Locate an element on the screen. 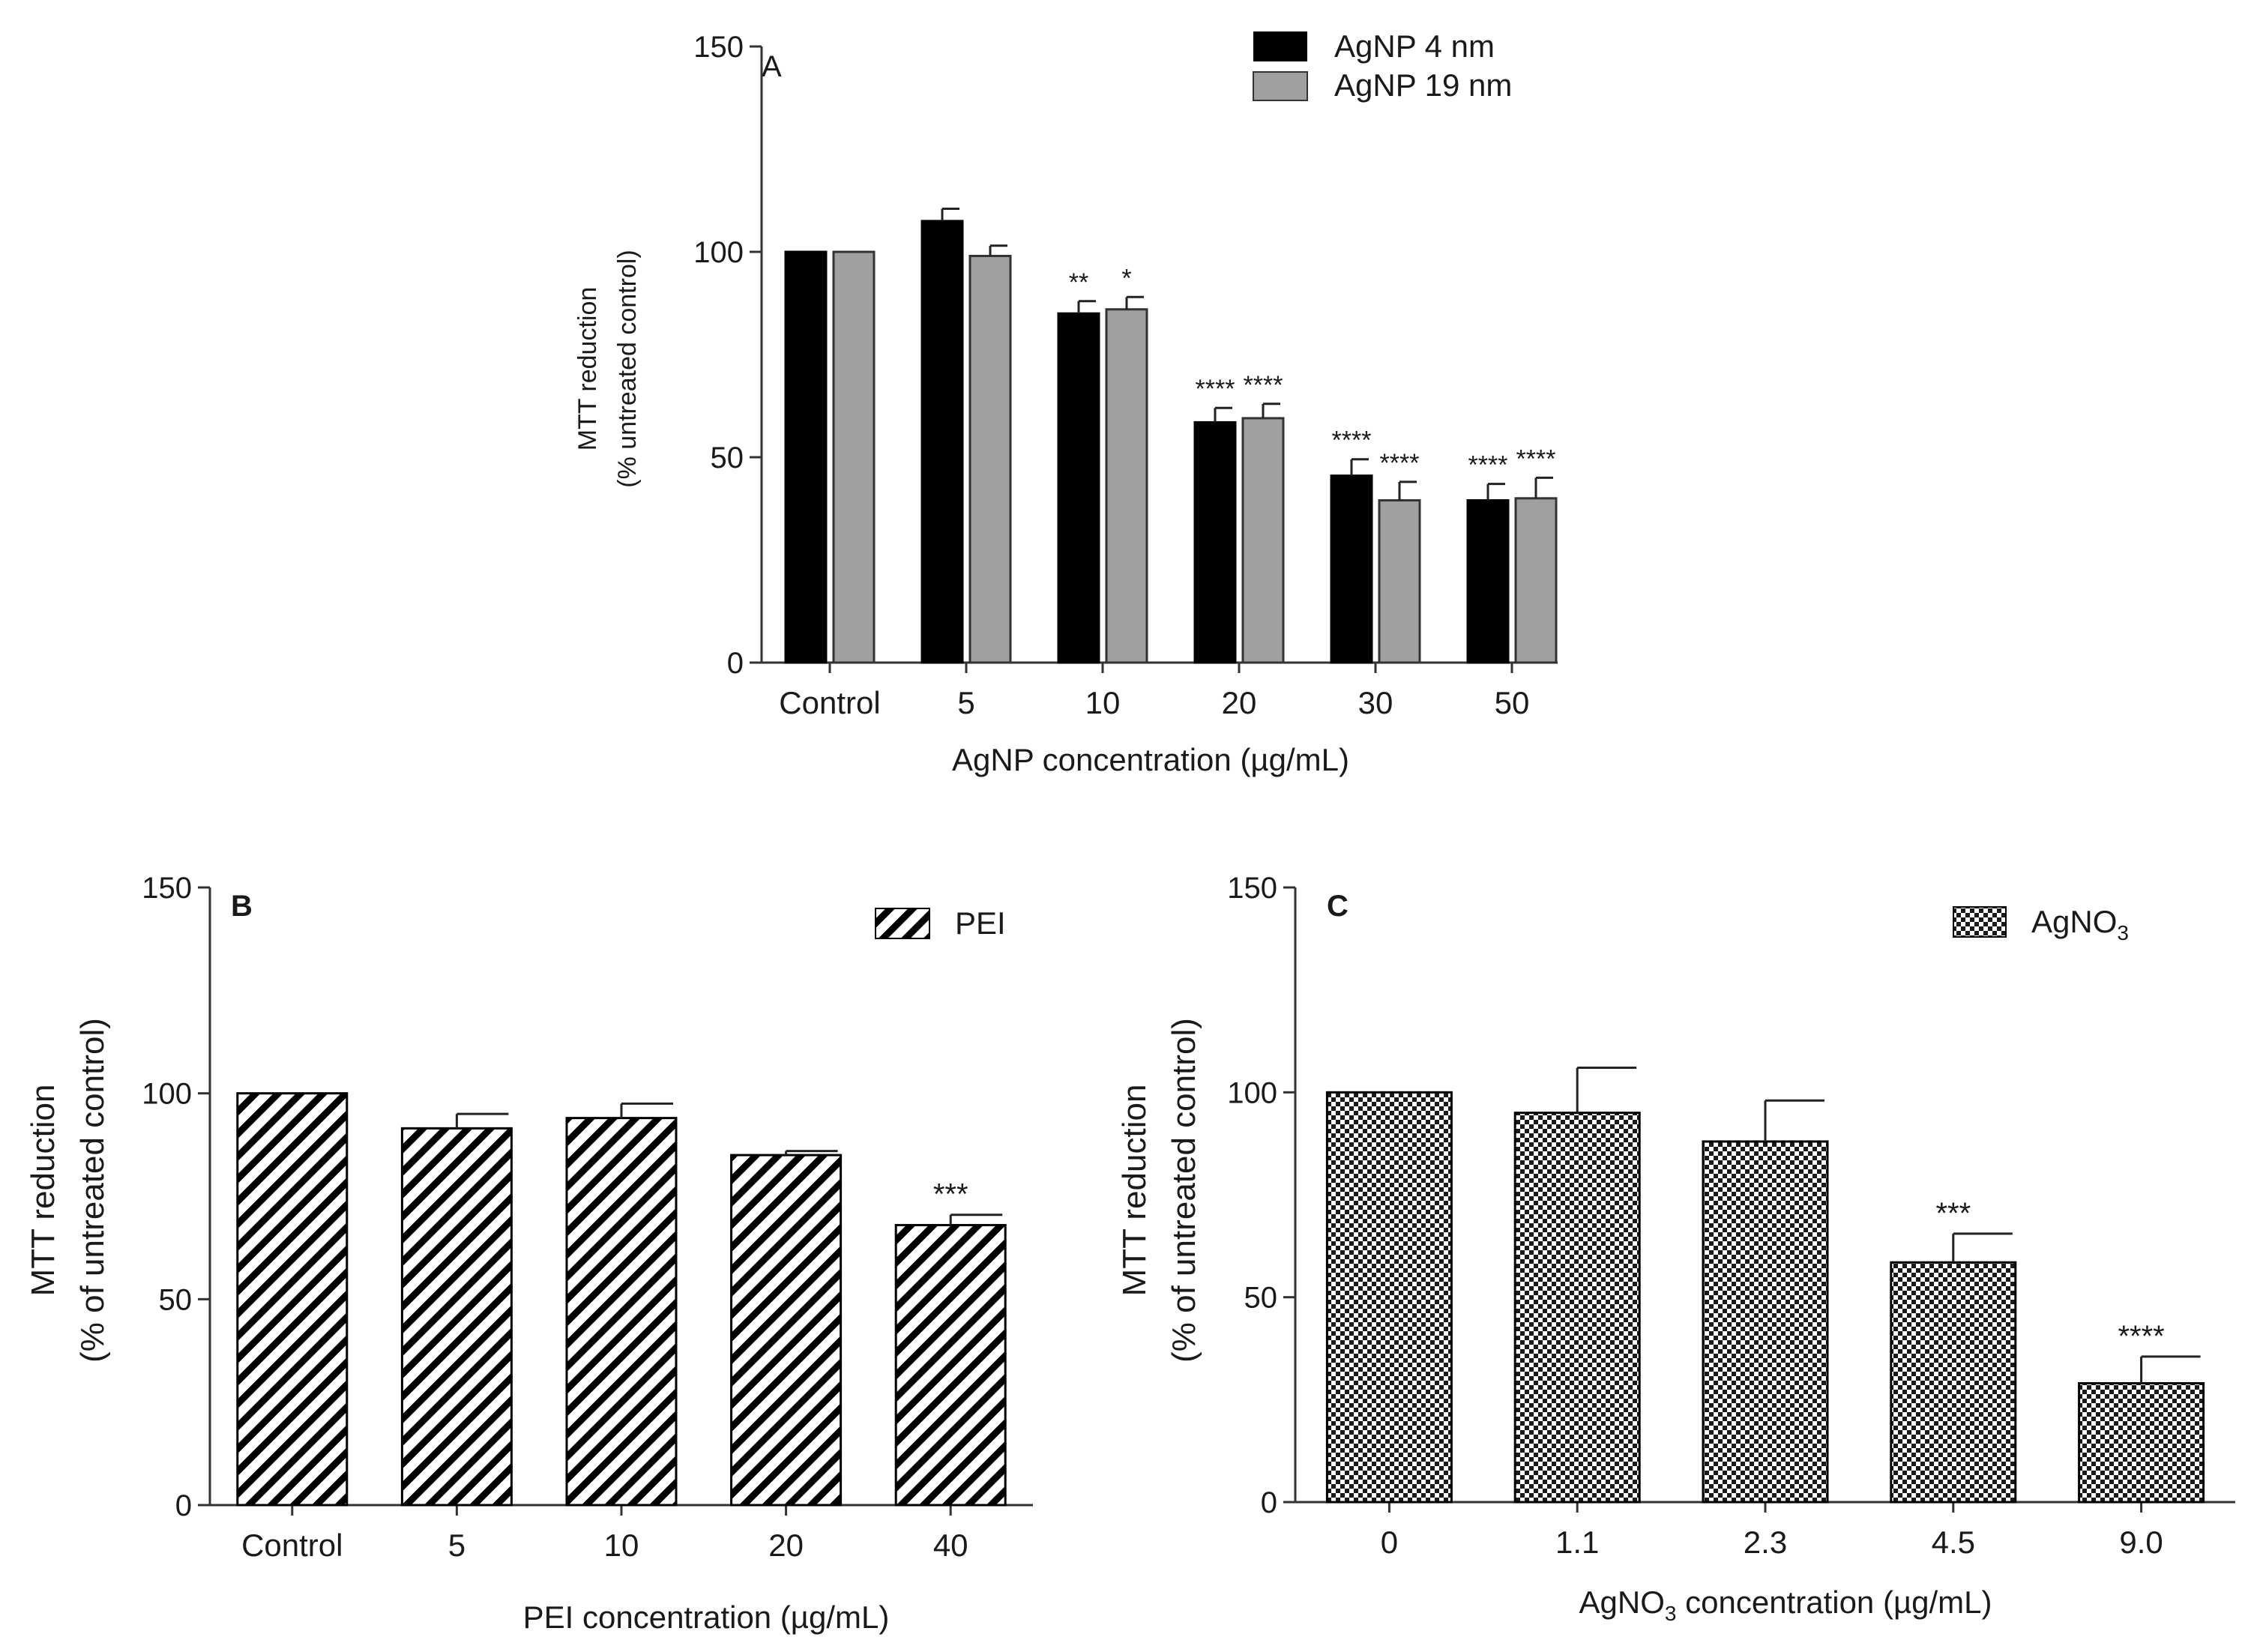  x-tick-label-a: 30 is located at coordinates (1376, 702).